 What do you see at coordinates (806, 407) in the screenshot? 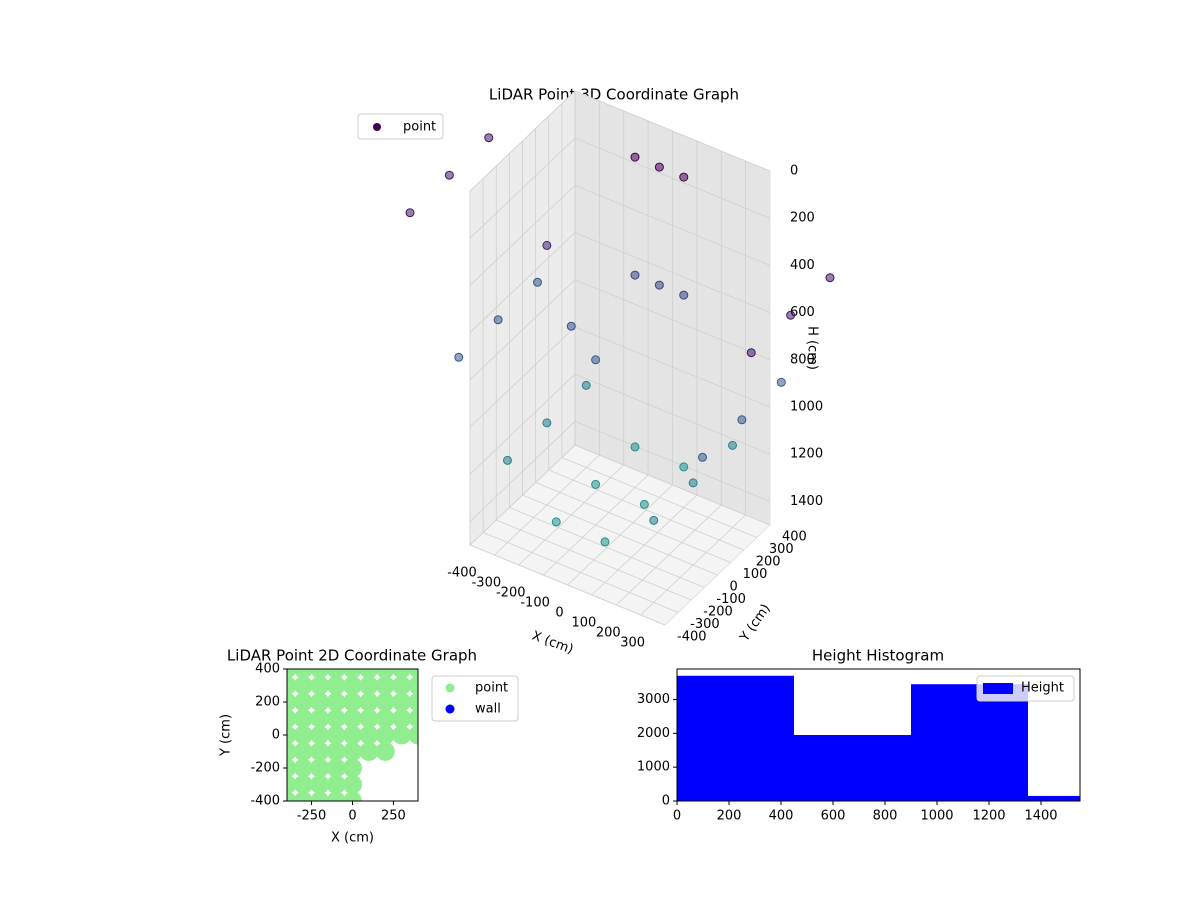
I see `z-tick-label: 1000` at bounding box center [806, 407].